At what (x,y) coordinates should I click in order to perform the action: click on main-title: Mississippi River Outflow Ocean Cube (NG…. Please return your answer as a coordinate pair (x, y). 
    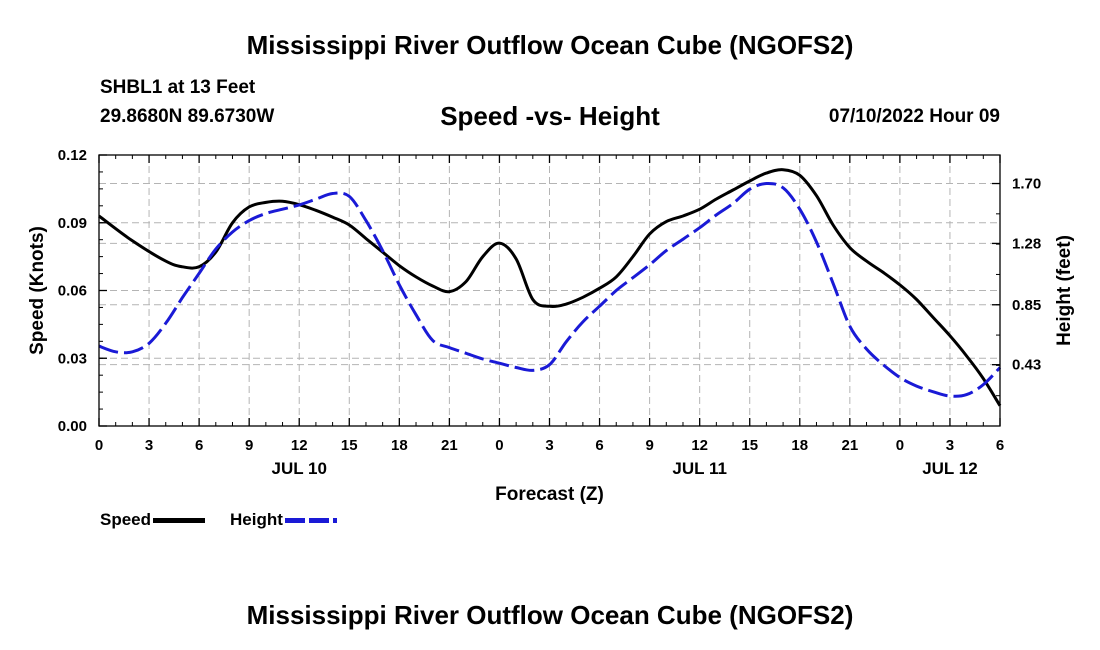
    Looking at the image, I should click on (550, 45).